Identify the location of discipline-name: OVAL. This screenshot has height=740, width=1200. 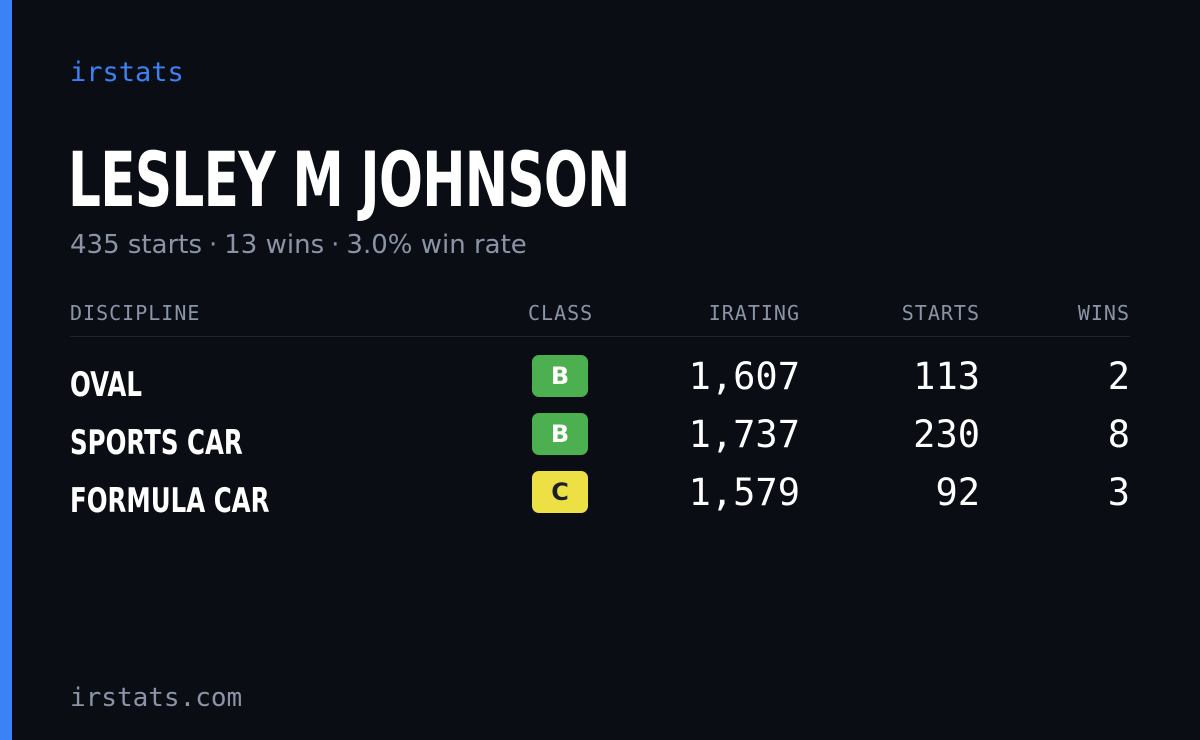
(106, 385).